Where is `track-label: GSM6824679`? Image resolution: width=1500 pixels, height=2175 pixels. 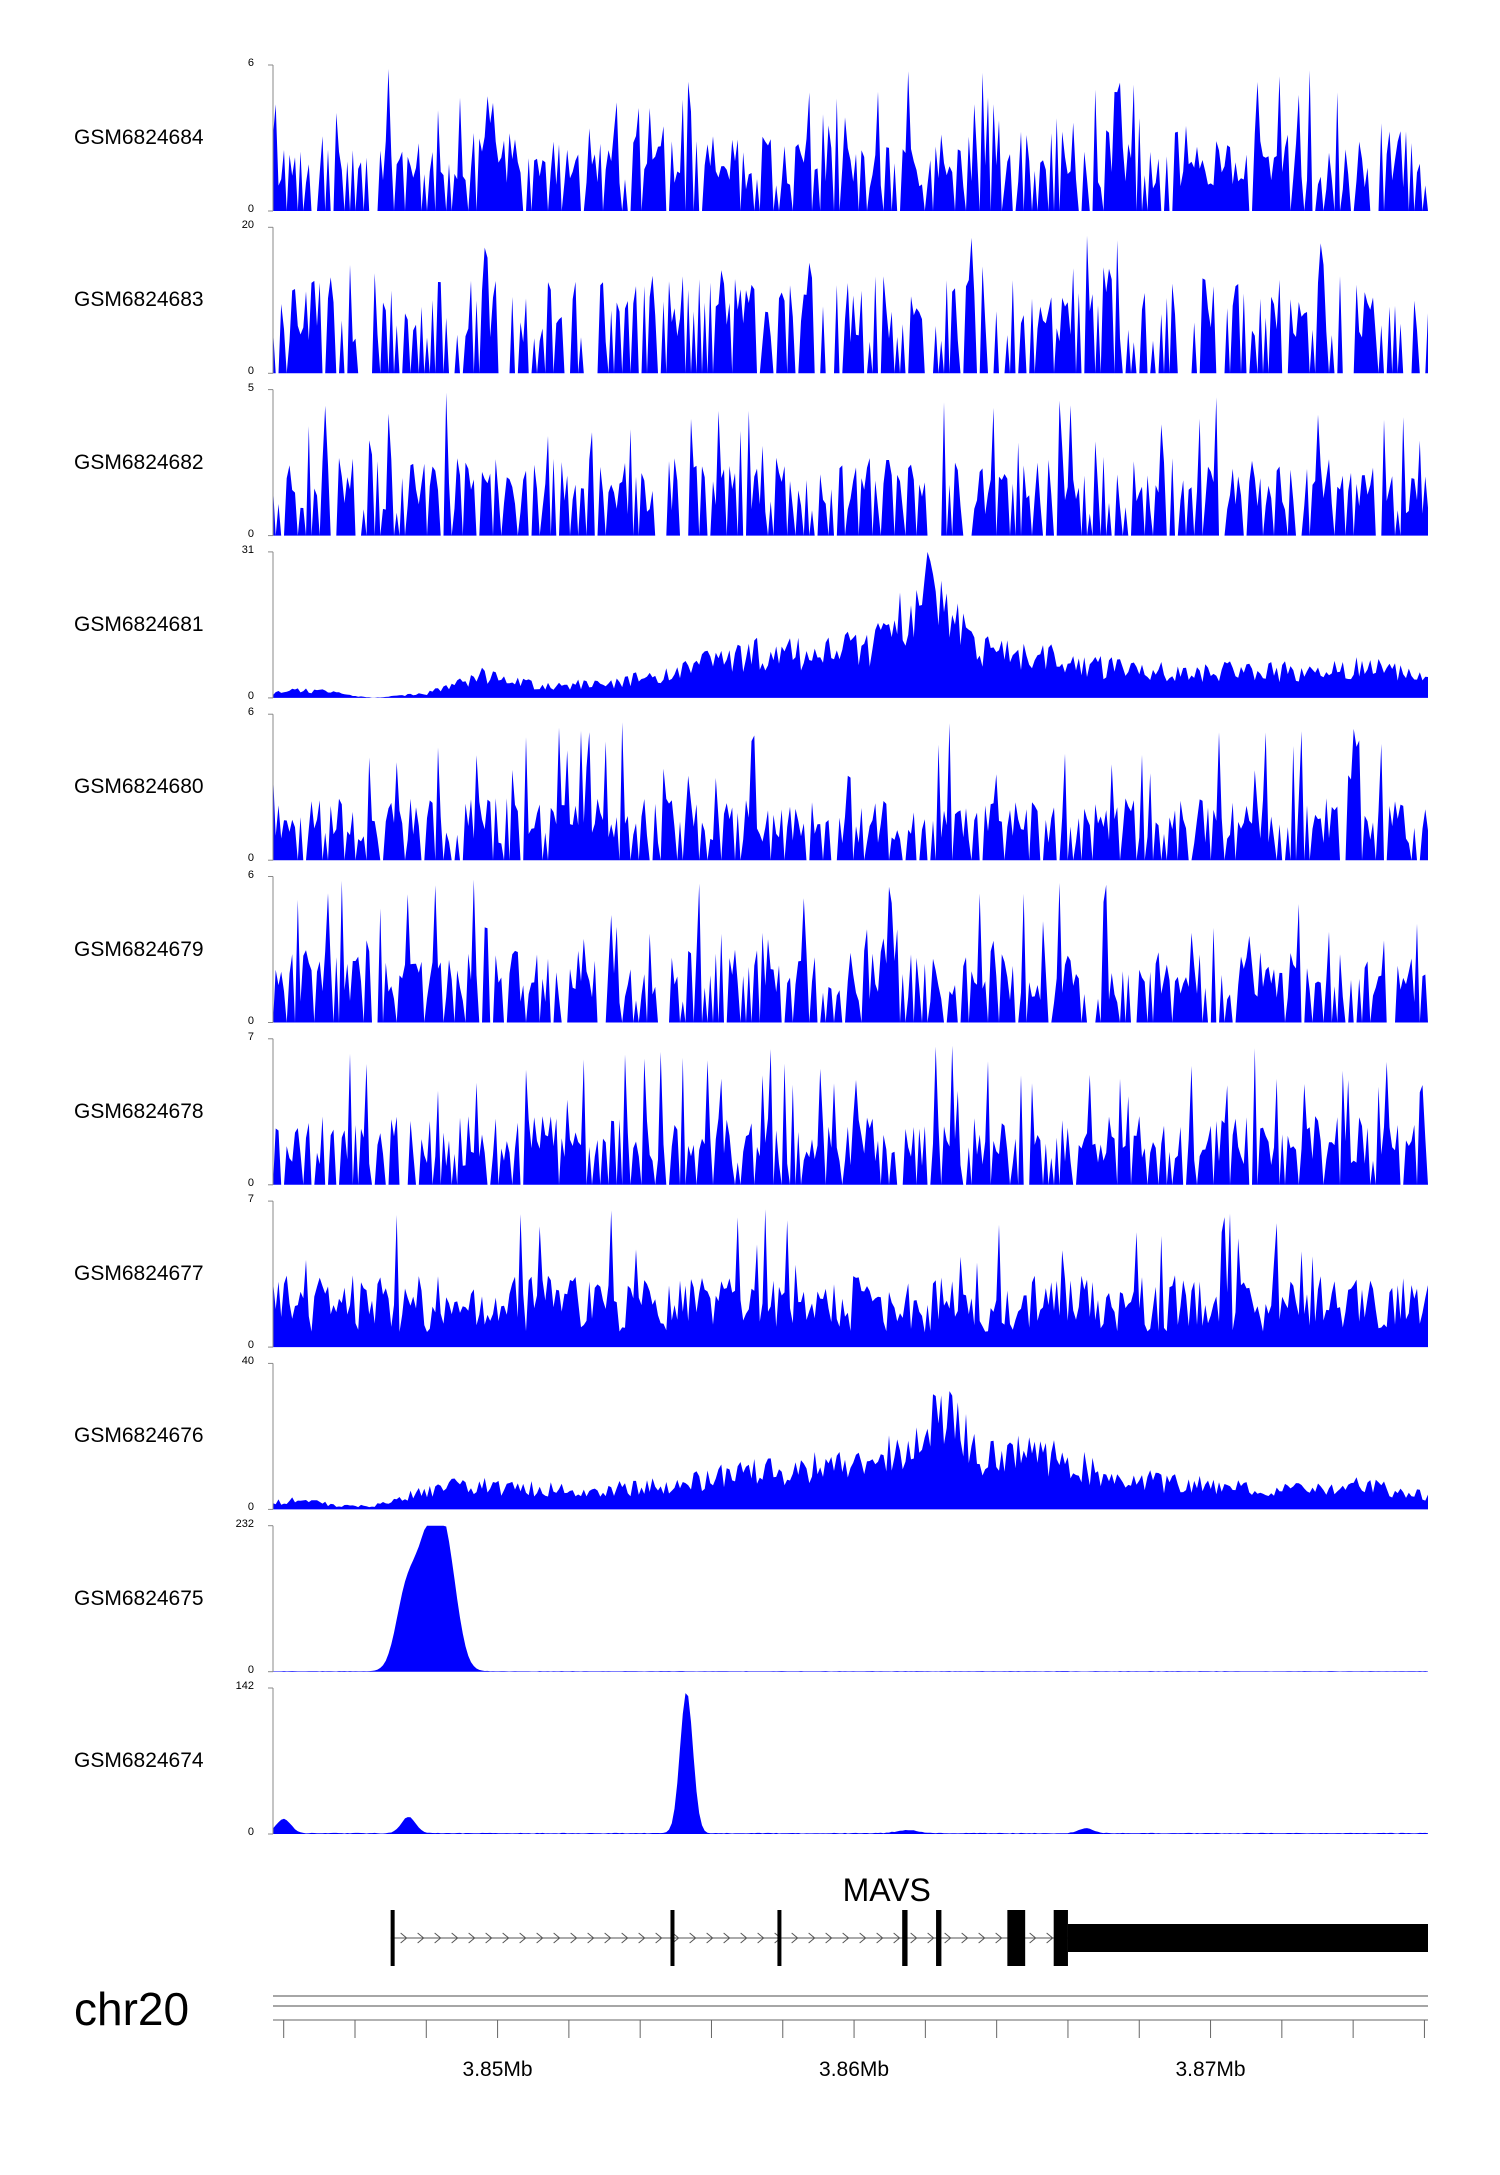
track-label: GSM6824679 is located at coordinates (139, 949).